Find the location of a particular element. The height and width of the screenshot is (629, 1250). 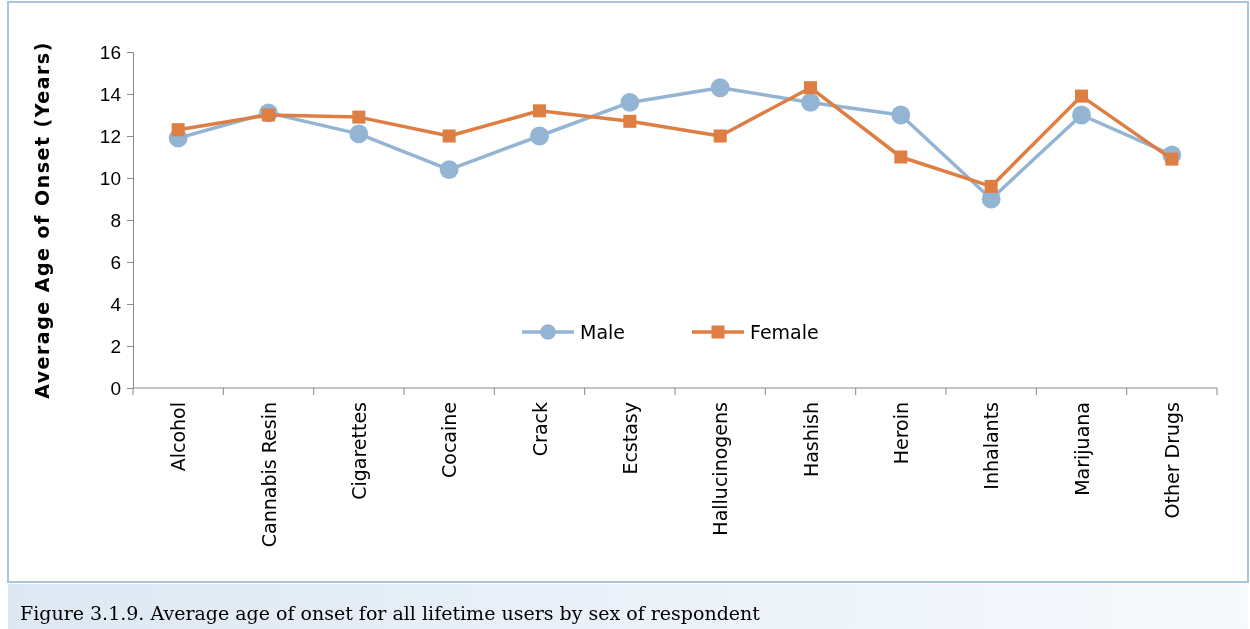

y-tick-label: 8 is located at coordinates (115, 220).